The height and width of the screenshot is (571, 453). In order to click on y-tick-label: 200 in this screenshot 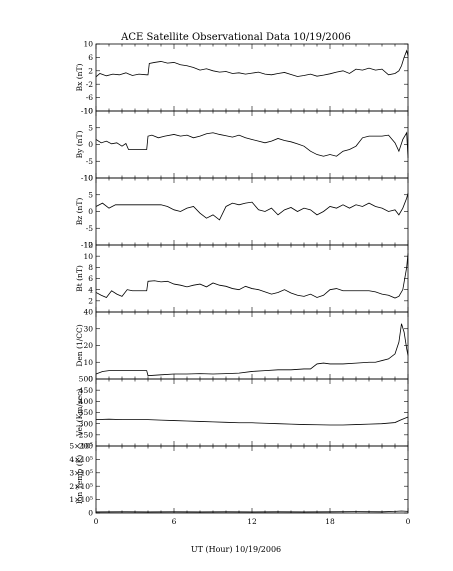, I will do `click(86, 446)`.